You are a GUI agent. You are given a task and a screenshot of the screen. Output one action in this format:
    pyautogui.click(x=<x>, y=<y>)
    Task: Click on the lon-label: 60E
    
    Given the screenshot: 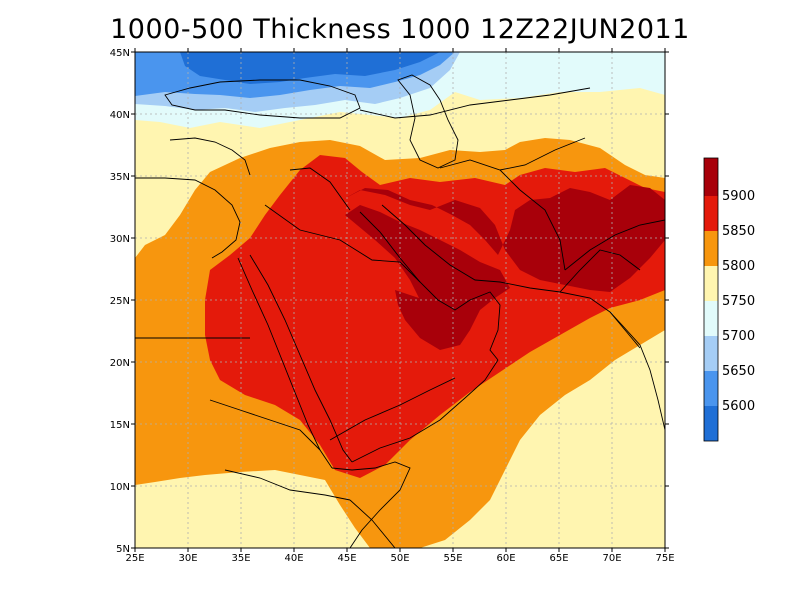 What is the action you would take?
    pyautogui.click(x=505, y=558)
    